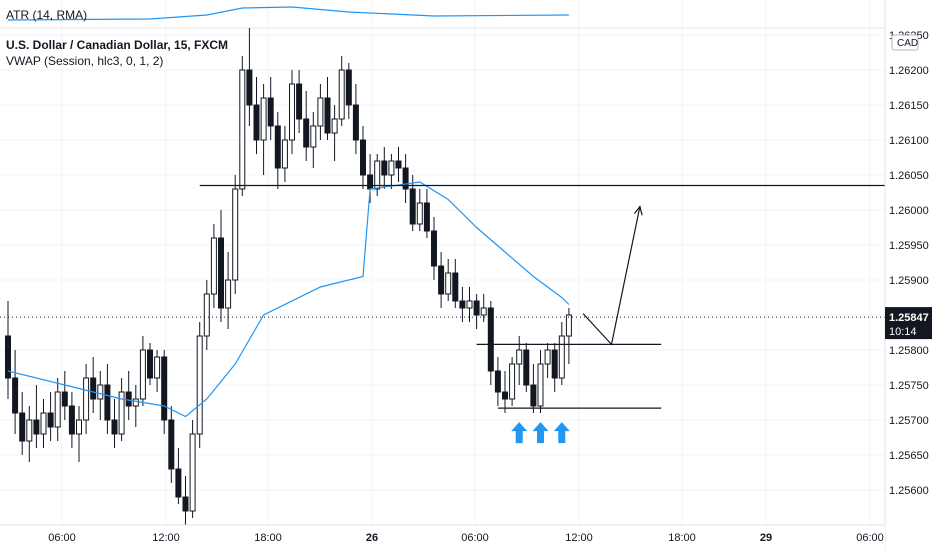 Image resolution: width=932 pixels, height=550 pixels. I want to click on vwap-indicator-label: VWAP (Session, hlc3, 0, 1, 2), so click(85, 61).